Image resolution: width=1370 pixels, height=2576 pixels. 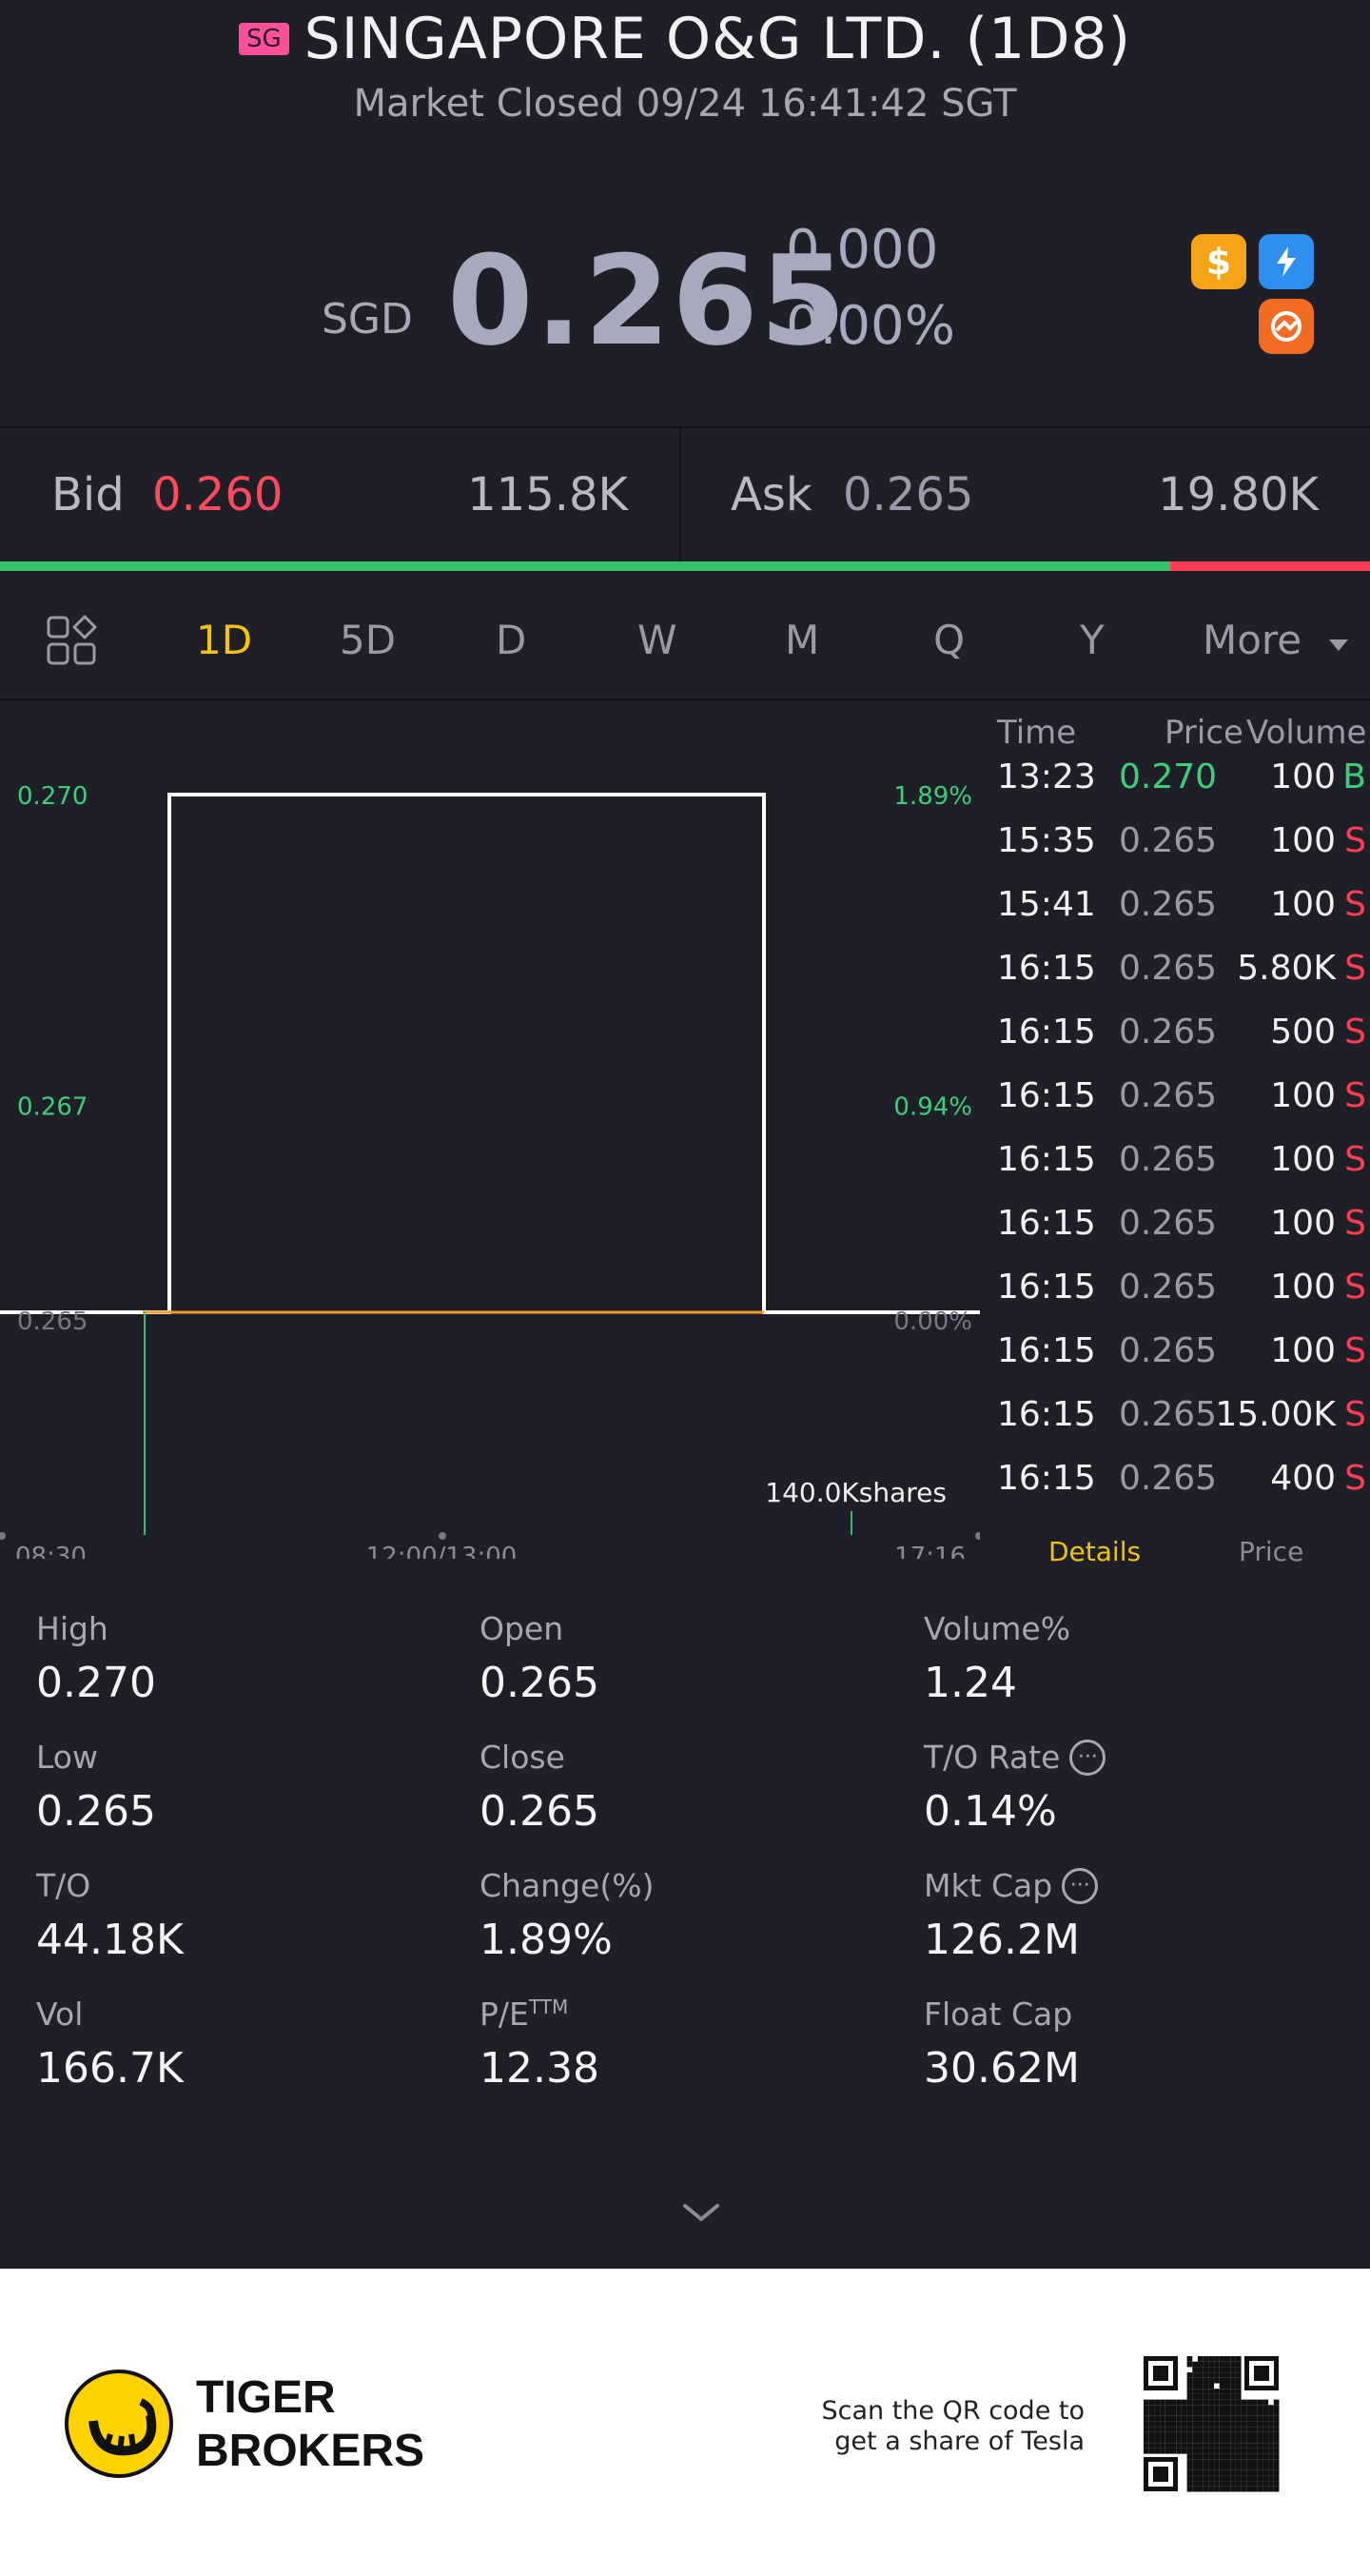 I want to click on tab-1d: 1D, so click(x=224, y=640).